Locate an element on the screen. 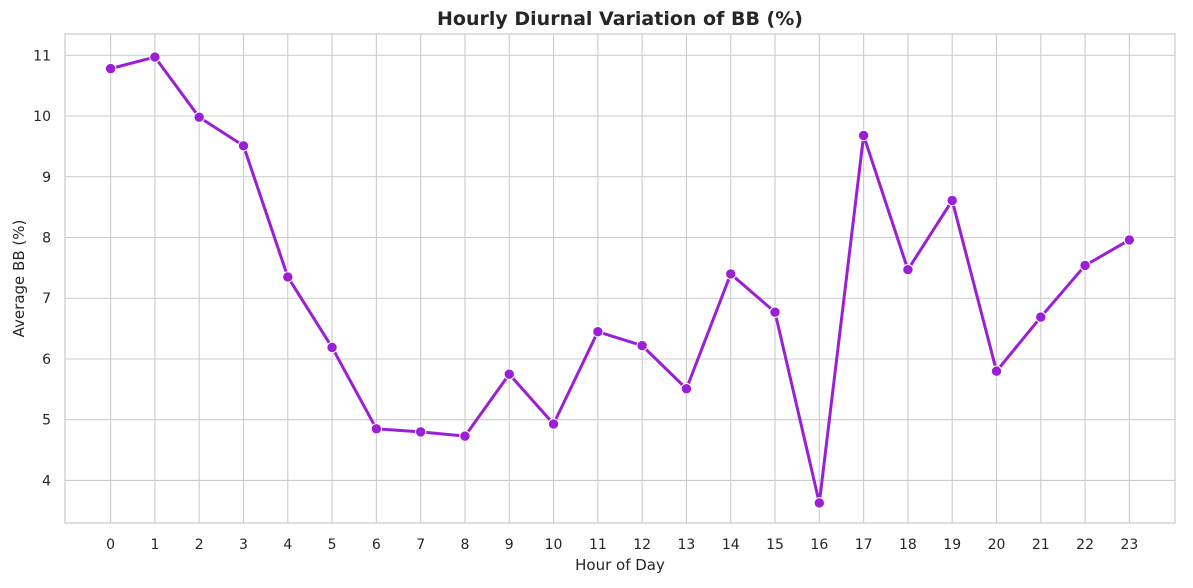 The image size is (1193, 588). y-tick-label: 7 is located at coordinates (46, 299).